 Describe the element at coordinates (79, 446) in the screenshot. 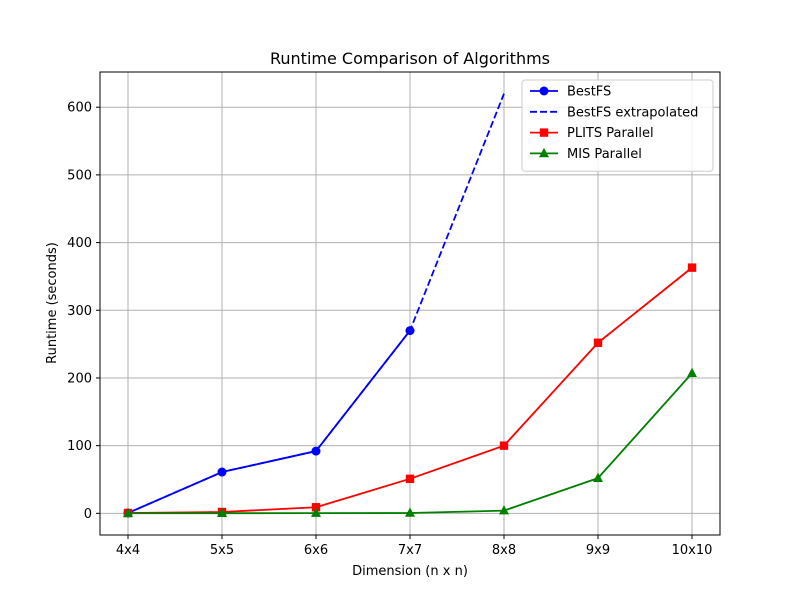

I see `y-tick-label: 100` at that location.